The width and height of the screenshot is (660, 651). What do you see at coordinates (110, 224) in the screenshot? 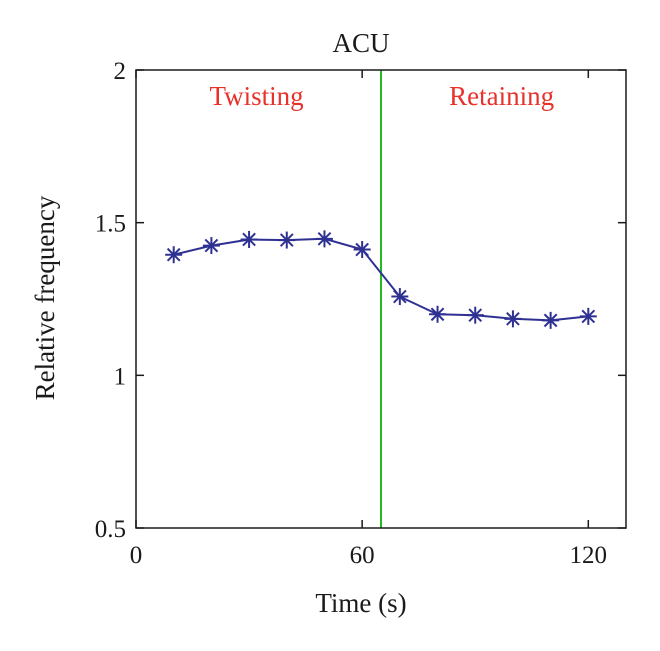
I see `y-tick-label: 1.5` at bounding box center [110, 224].